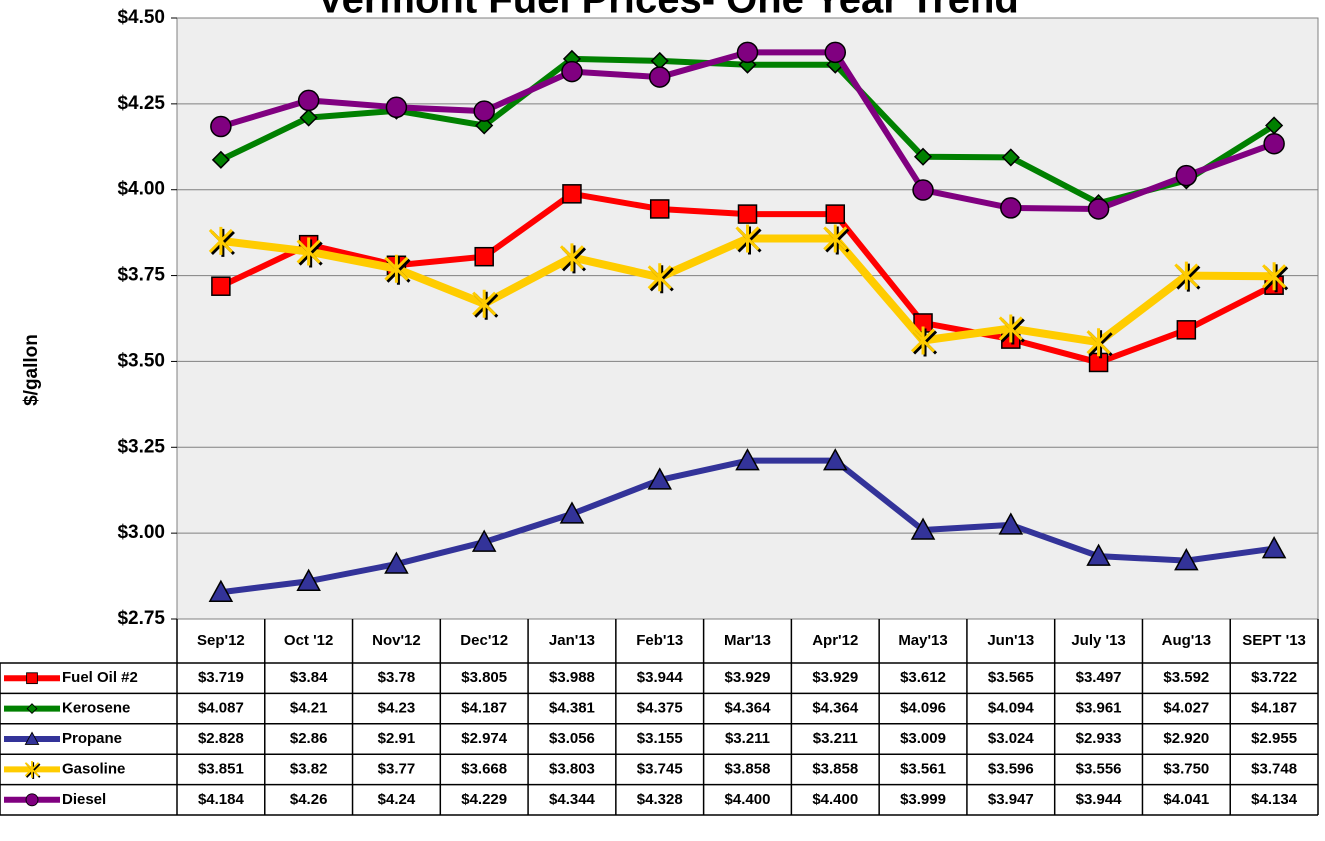  Describe the element at coordinates (31, 370) in the screenshot. I see `y-axis-label: $/gallon` at that location.